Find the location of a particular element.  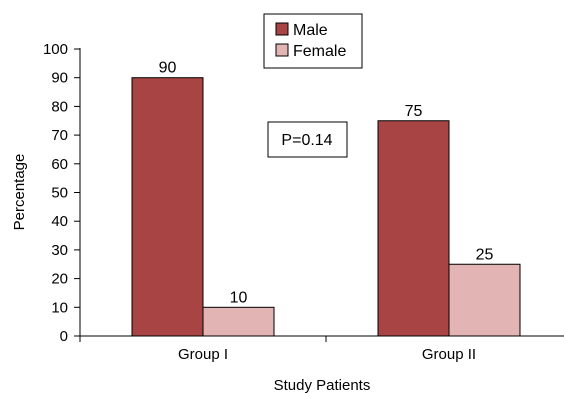

annotation-box is located at coordinates (307, 139).